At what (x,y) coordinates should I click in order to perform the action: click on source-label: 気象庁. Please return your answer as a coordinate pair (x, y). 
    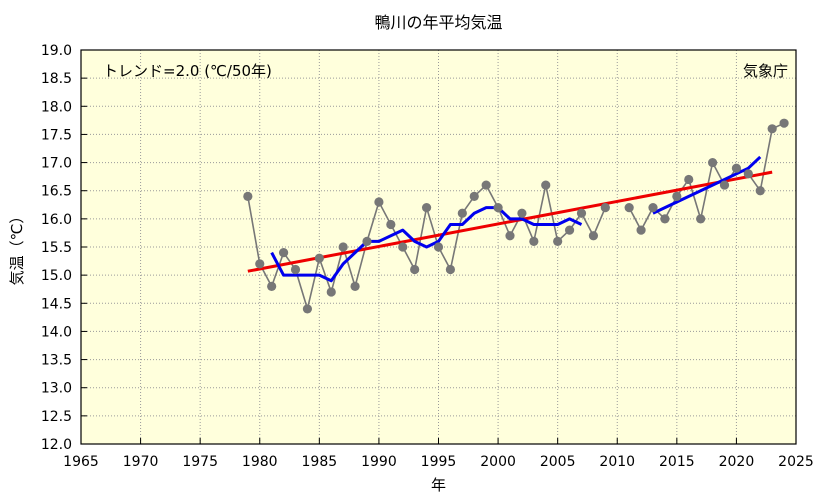
    Looking at the image, I should click on (765, 71).